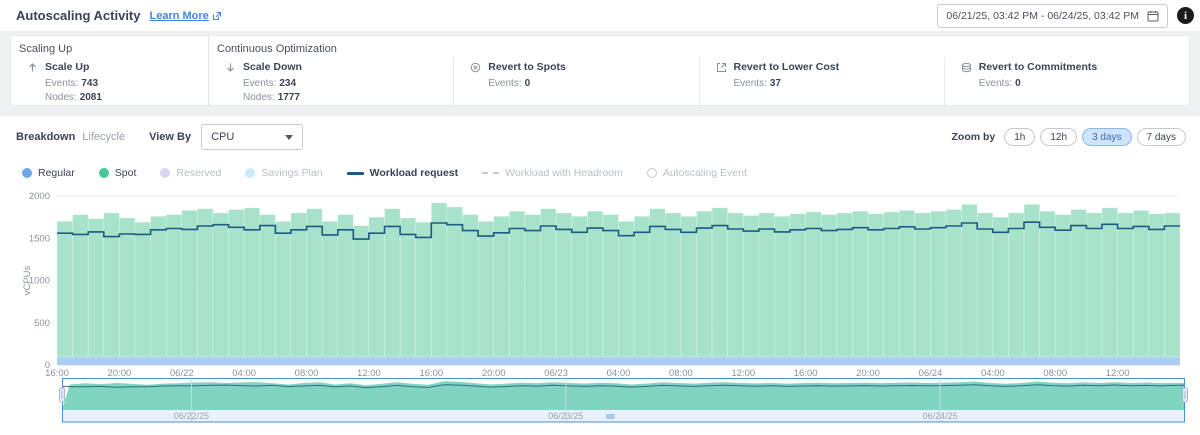  Describe the element at coordinates (47, 365) in the screenshot. I see `svg-text: 0` at that location.